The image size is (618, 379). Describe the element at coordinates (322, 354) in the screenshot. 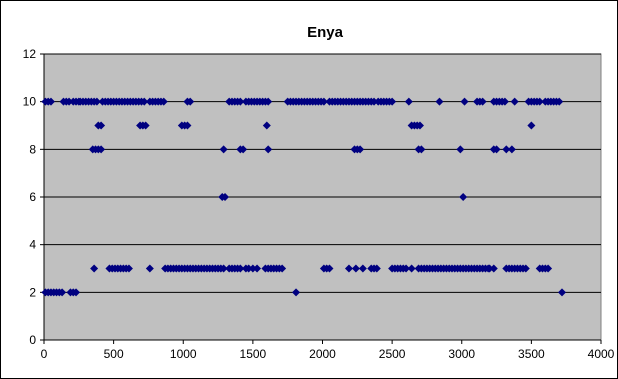

I see `x-tick-label: 2000` at that location.